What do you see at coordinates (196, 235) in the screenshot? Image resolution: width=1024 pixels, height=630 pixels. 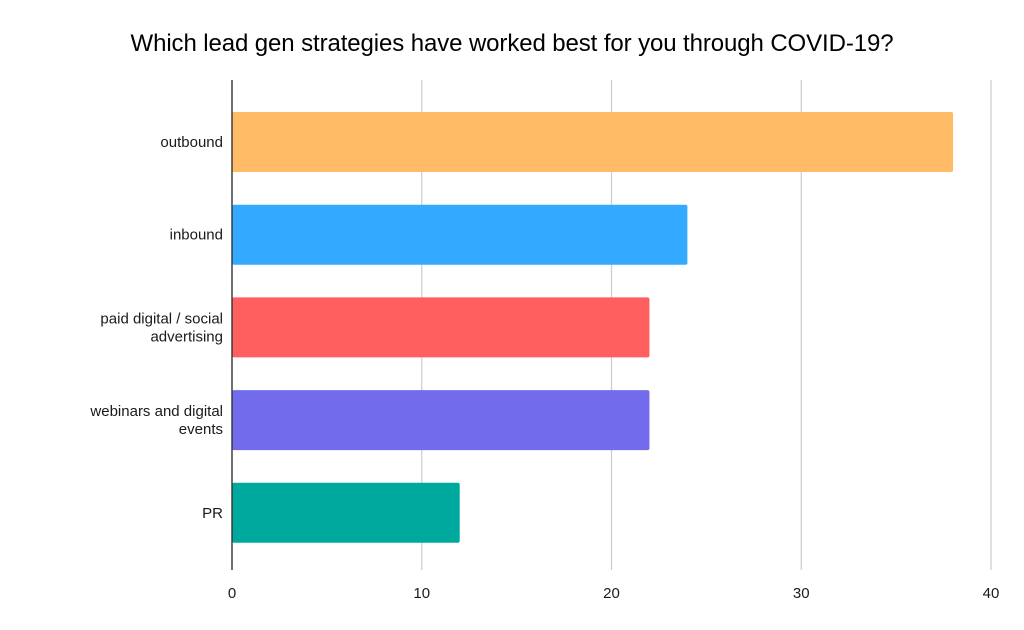 I see `category-label: inbound` at bounding box center [196, 235].